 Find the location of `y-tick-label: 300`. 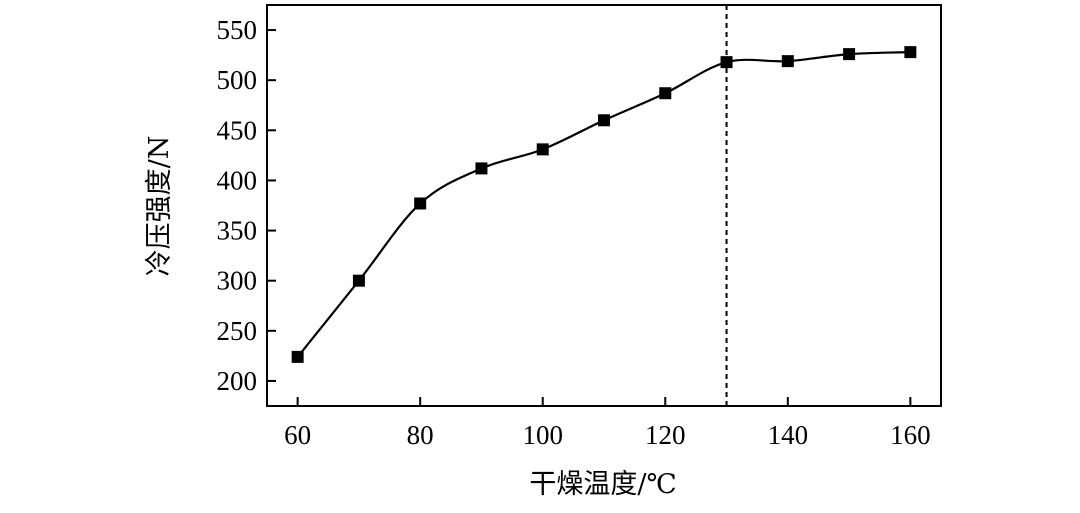

y-tick-label: 300 is located at coordinates (237, 281).